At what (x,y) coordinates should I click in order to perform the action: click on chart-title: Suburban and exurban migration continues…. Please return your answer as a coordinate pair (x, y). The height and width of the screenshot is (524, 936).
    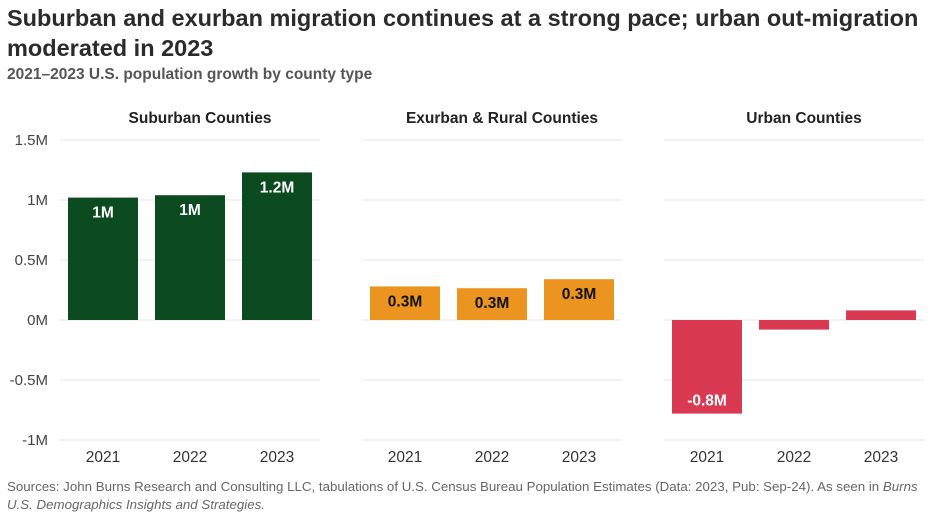
    Looking at the image, I should click on (463, 33).